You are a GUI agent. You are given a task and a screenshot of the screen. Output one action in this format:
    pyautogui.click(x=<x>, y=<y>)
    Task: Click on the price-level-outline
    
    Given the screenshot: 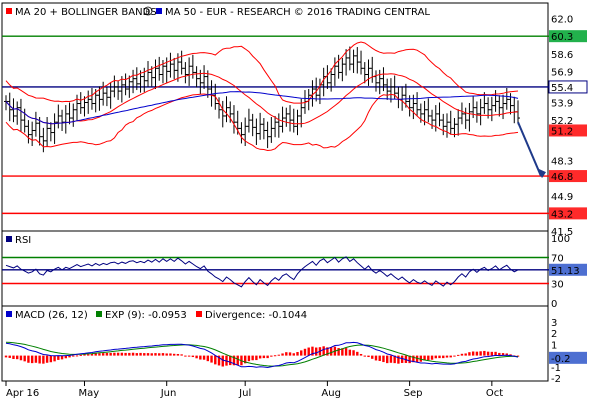 What is the action you would take?
    pyautogui.click(x=568, y=87)
    